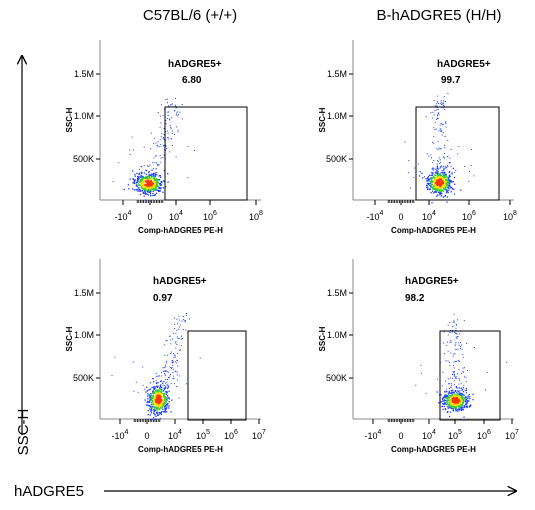 The width and height of the screenshot is (535, 510). I want to click on x-tick-label: 10⁸, so click(256, 216).